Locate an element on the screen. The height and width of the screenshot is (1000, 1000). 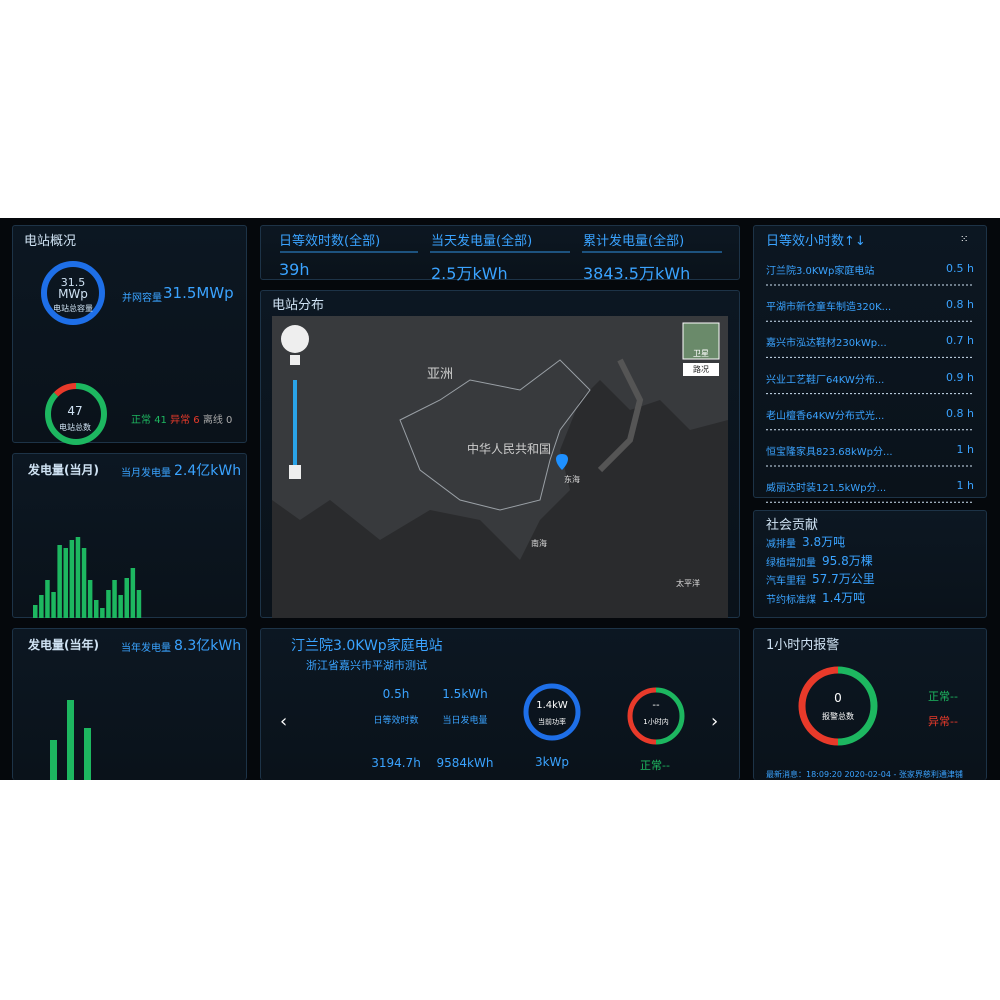
alarm-ring-normal is located at coordinates (857, 706).